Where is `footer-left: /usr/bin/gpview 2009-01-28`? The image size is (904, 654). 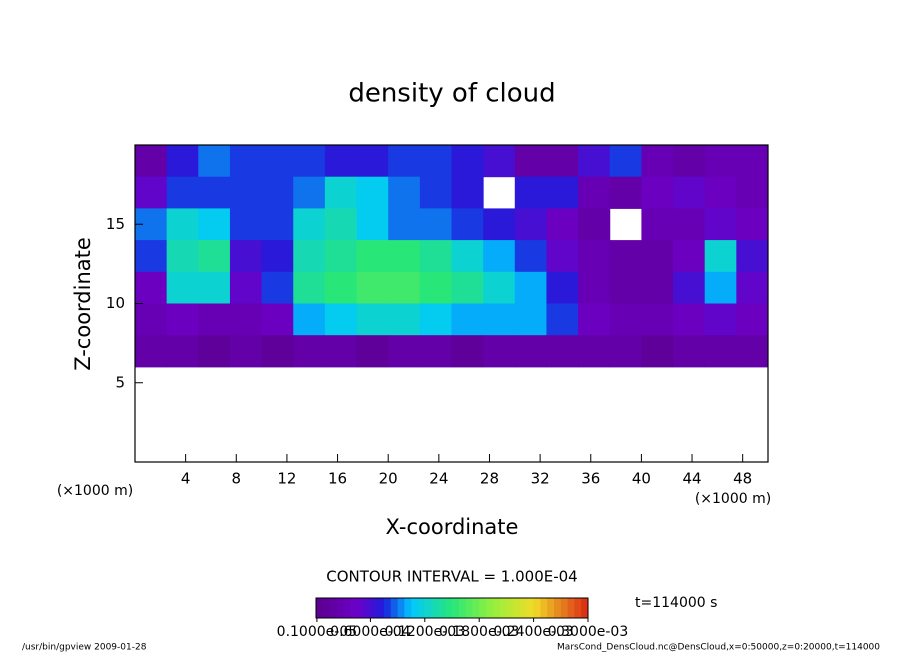 footer-left: /usr/bin/gpview 2009-01-28 is located at coordinates (84, 648).